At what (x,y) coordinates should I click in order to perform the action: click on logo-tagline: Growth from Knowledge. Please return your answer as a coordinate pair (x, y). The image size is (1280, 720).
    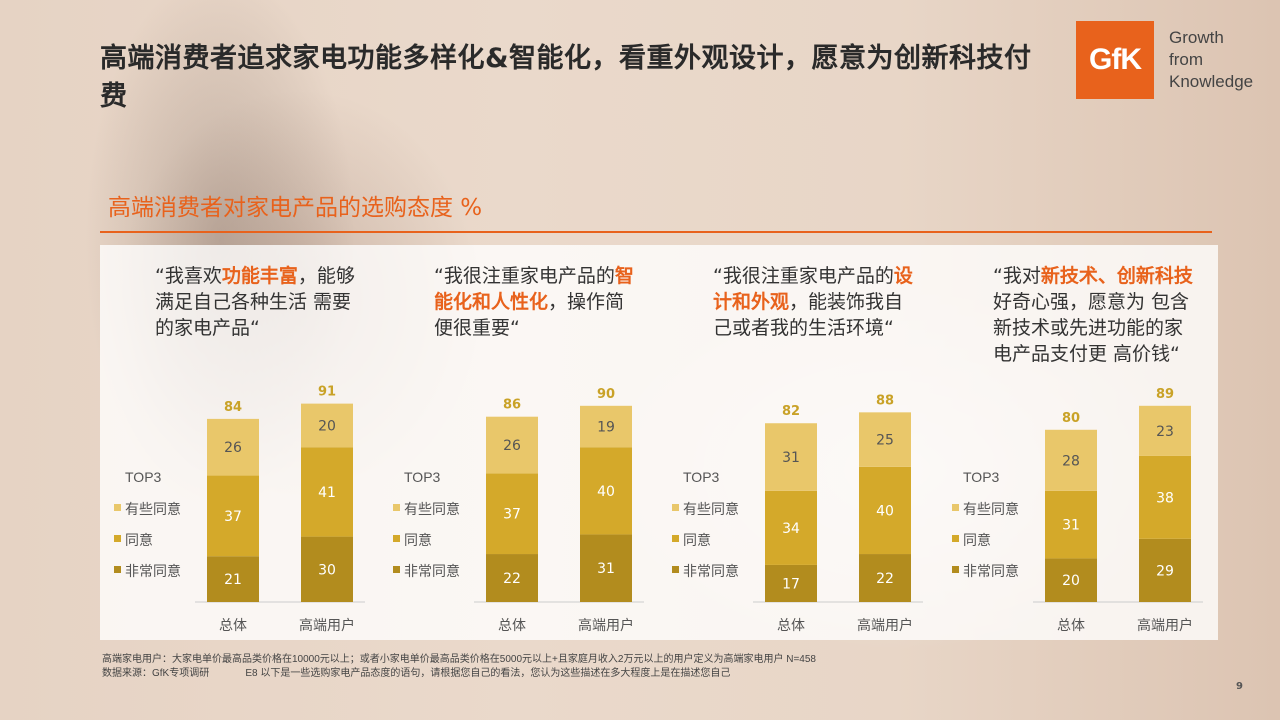
    Looking at the image, I should click on (1211, 59).